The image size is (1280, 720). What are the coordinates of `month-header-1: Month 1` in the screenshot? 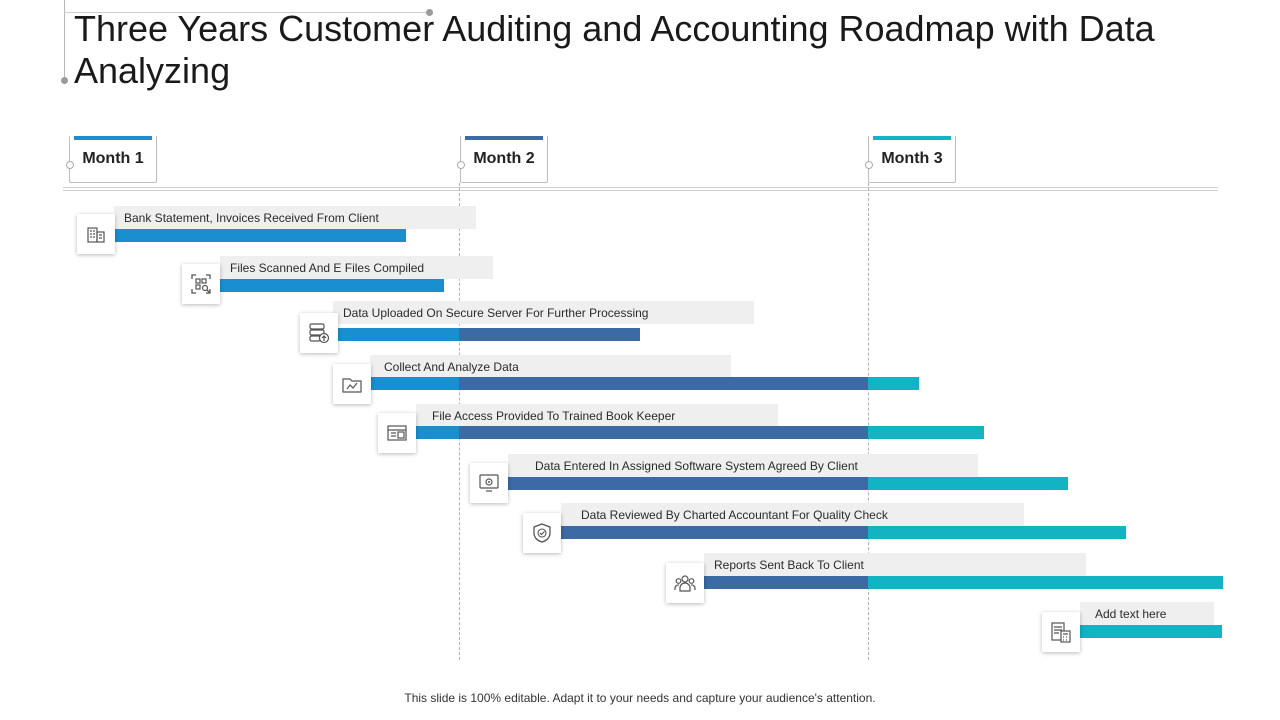 It's located at (111, 159).